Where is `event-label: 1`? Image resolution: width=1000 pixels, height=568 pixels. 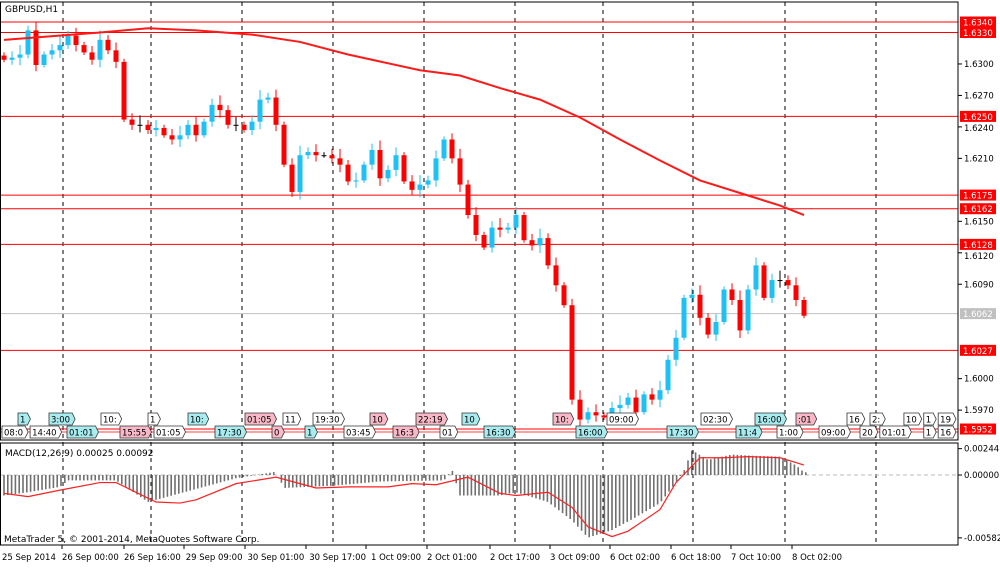 event-label: 1 is located at coordinates (152, 421).